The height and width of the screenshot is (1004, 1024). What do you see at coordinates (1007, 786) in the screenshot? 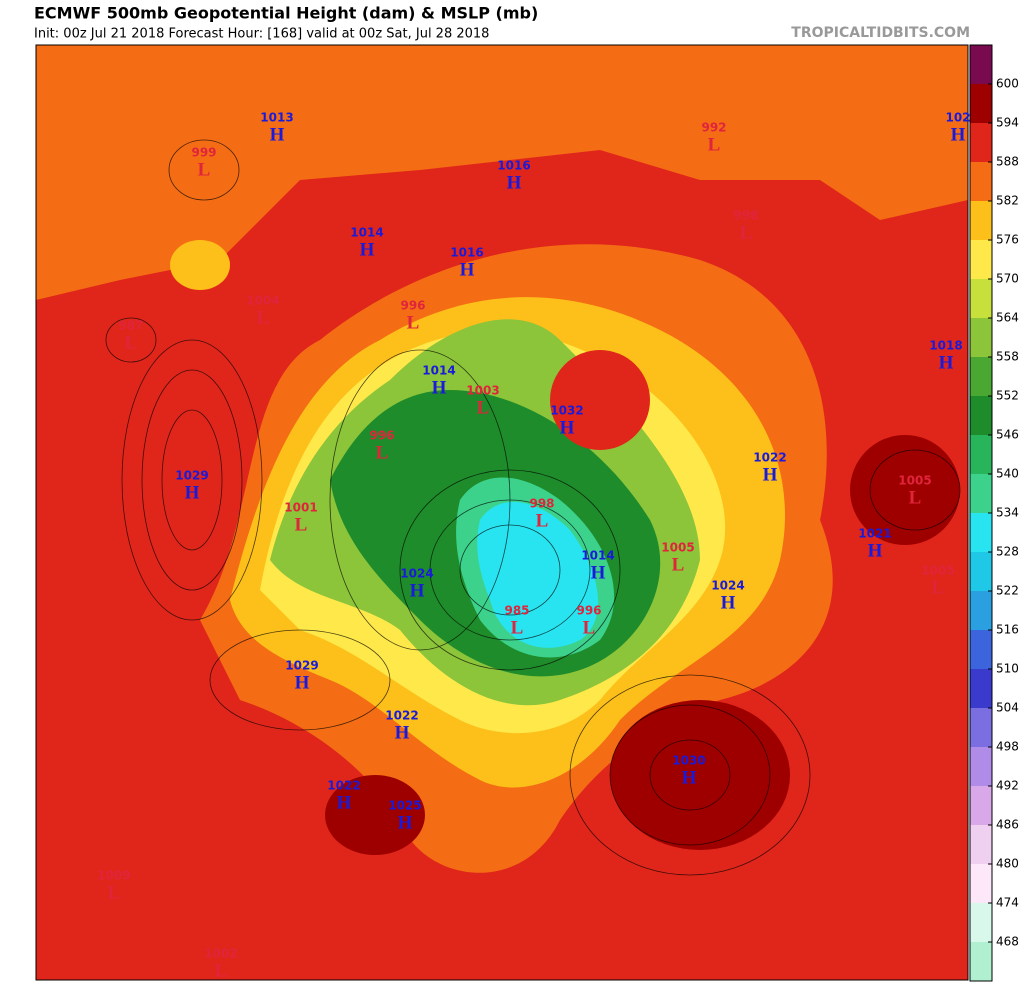
I see `colorbar-label: 492` at bounding box center [1007, 786].